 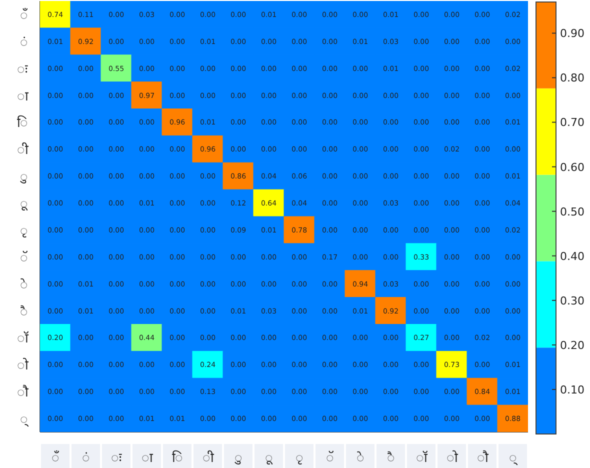 I want to click on y-tick-label: ◌ॉ, so click(x=23, y=338).